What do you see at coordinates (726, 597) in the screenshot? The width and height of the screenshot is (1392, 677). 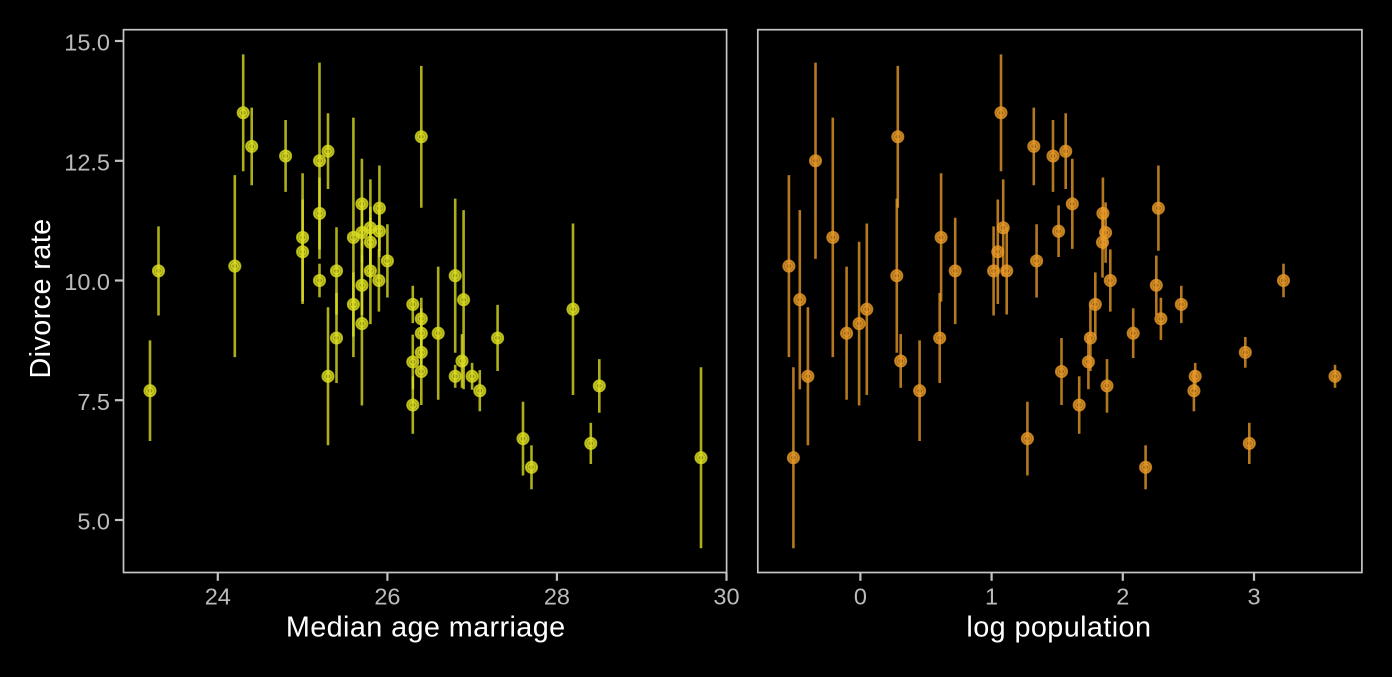 I see `svg-text: 30` at bounding box center [726, 597].